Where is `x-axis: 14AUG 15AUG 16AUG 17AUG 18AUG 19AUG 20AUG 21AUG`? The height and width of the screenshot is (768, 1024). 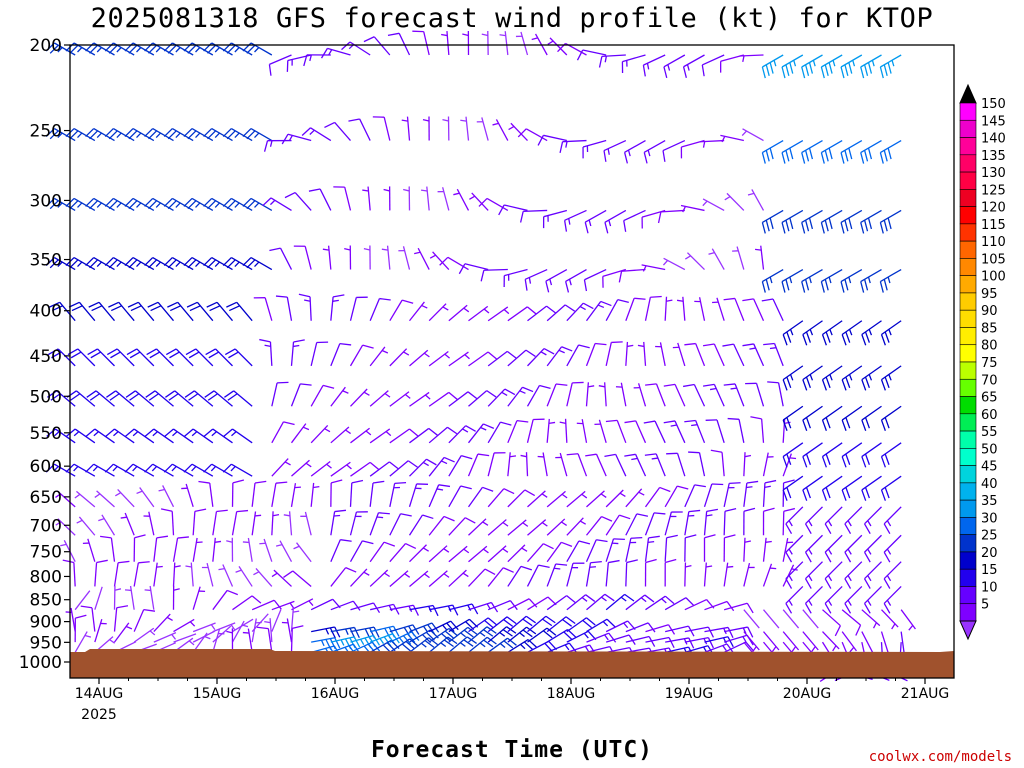 x-axis: 14AUG 15AUG 16AUG 17AUG 18AUG 19AUG 20AUG 21AUG is located at coordinates (512, 690).